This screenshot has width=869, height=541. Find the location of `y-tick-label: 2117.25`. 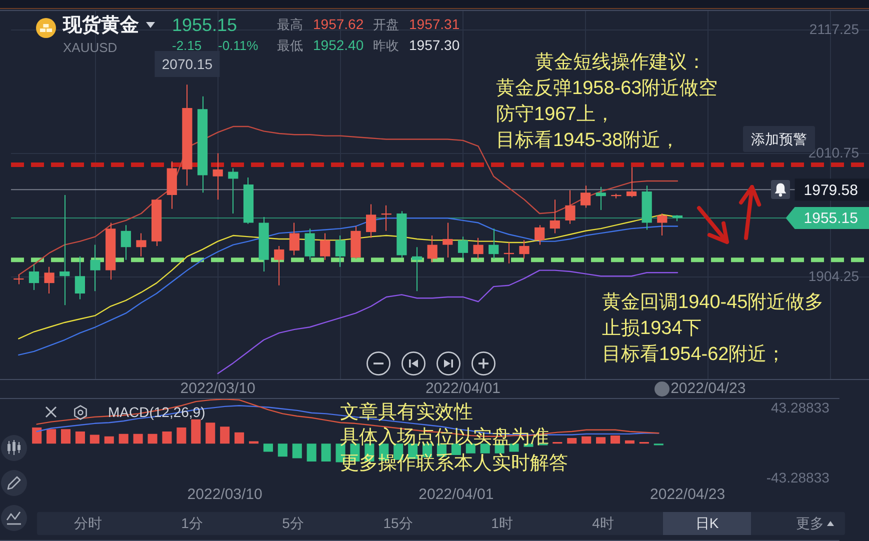

y-tick-label: 2117.25 is located at coordinates (834, 28).